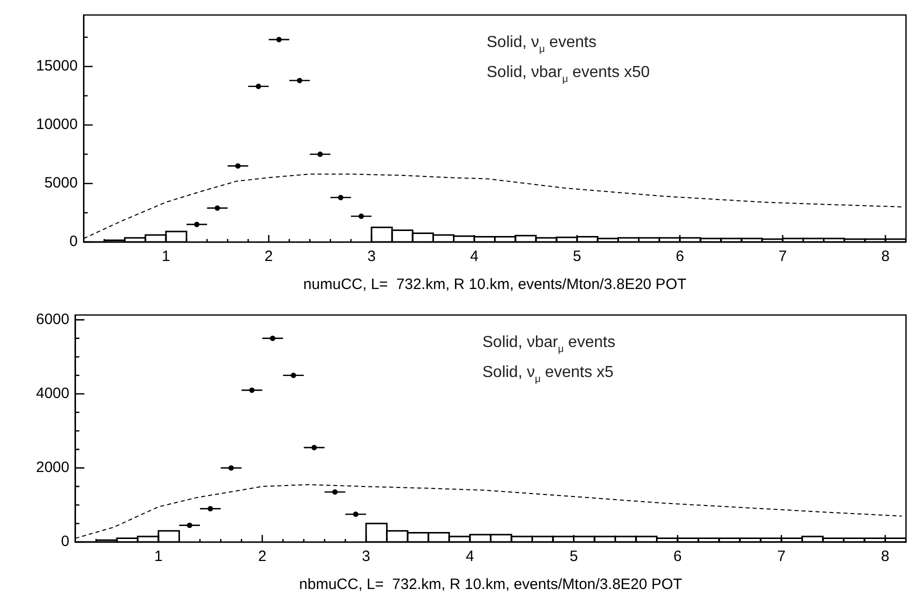 The height and width of the screenshot is (600, 920). What do you see at coordinates (61, 183) in the screenshot?
I see `y-tick-label: 5000` at bounding box center [61, 183].